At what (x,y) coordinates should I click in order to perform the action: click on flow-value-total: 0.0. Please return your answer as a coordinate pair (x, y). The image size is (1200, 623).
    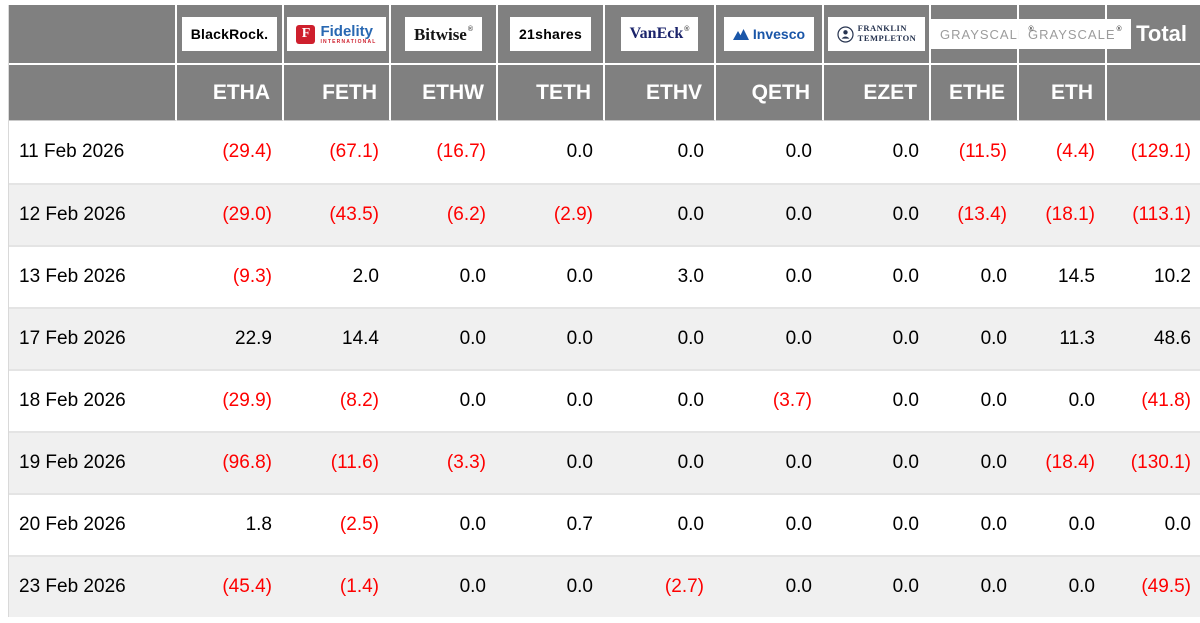
    Looking at the image, I should click on (1153, 524).